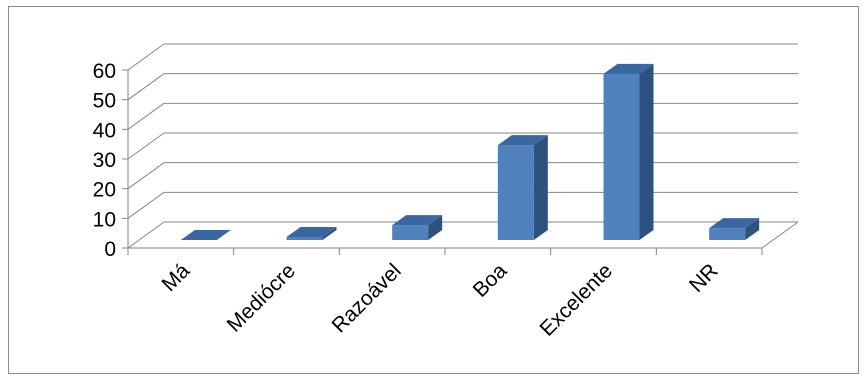 This screenshot has height=381, width=868. Describe the element at coordinates (522, 140) in the screenshot. I see `bar-top-Boa` at that location.